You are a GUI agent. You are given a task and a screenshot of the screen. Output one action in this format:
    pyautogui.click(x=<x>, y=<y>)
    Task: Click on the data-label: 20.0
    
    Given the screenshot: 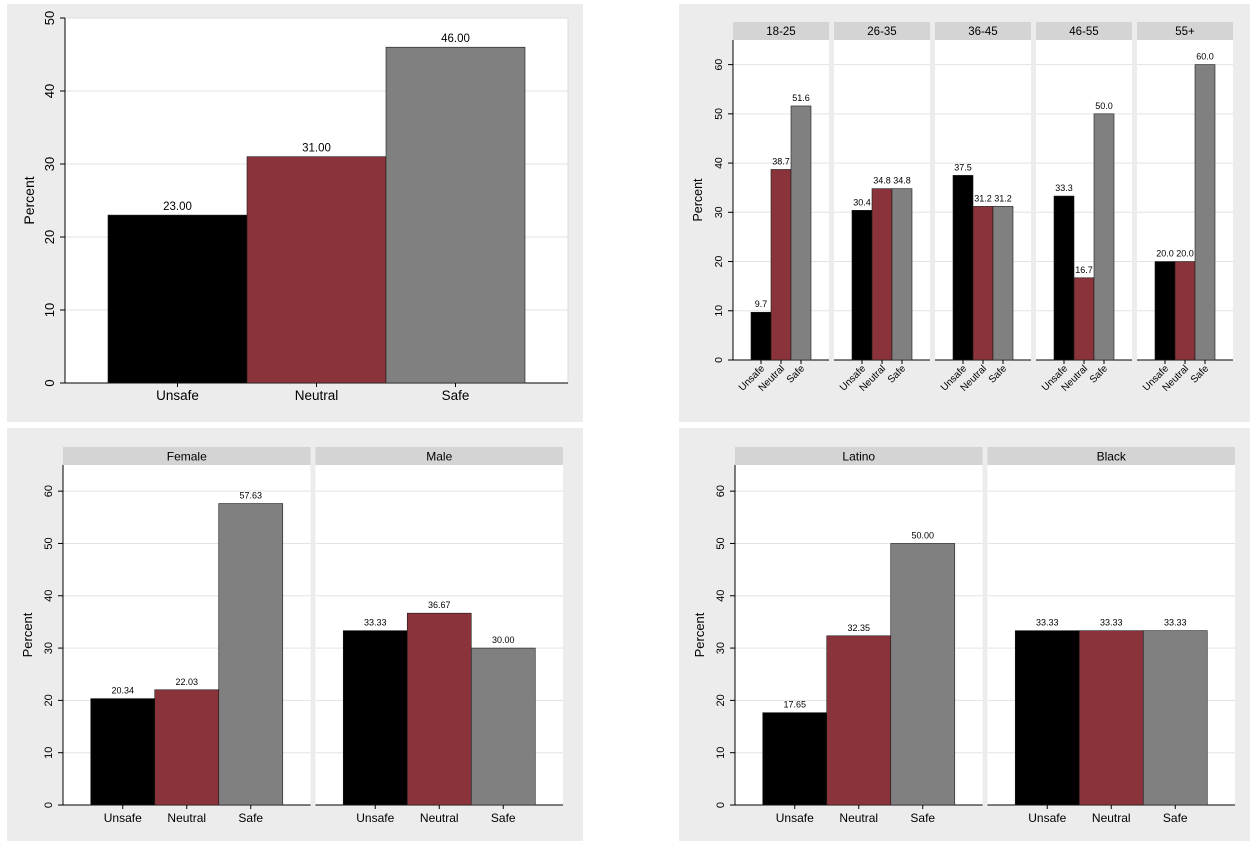 What is the action you would take?
    pyautogui.click(x=1165, y=254)
    